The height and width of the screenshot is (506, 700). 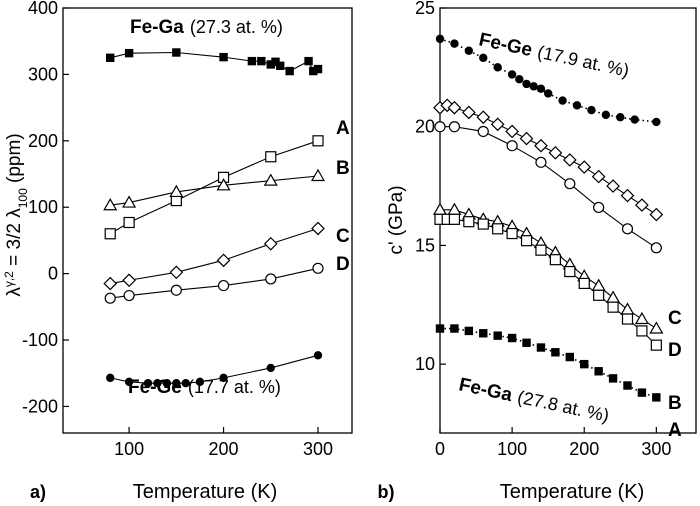 I want to click on y-axis-label-part: 100, so click(x=23, y=198).